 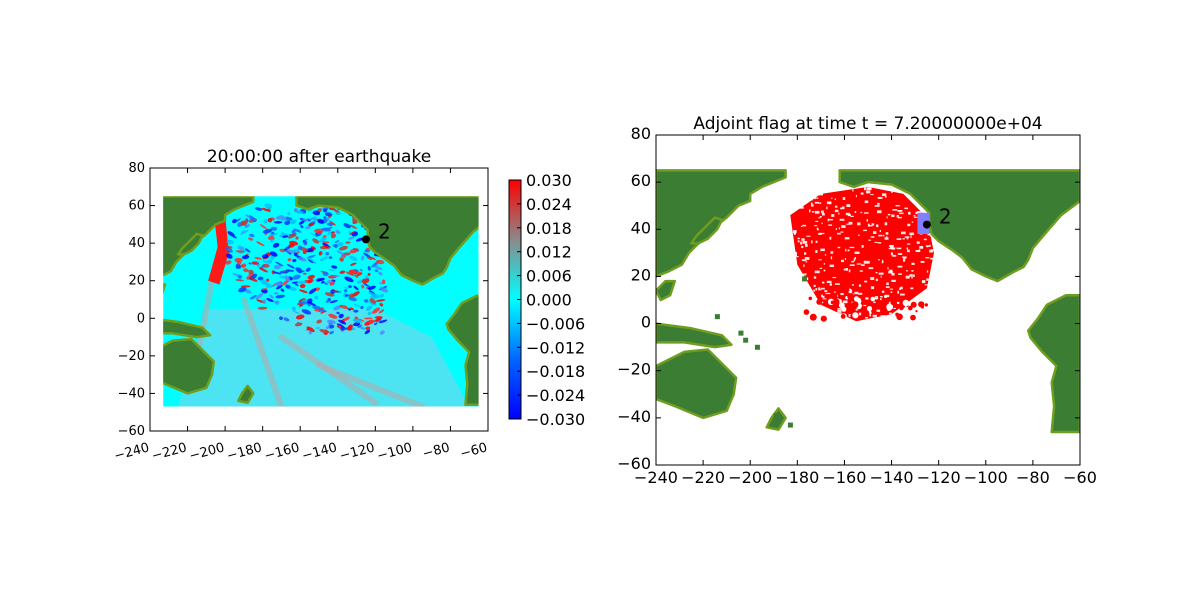 I want to click on y-tick-label: 20, so click(x=641, y=274).